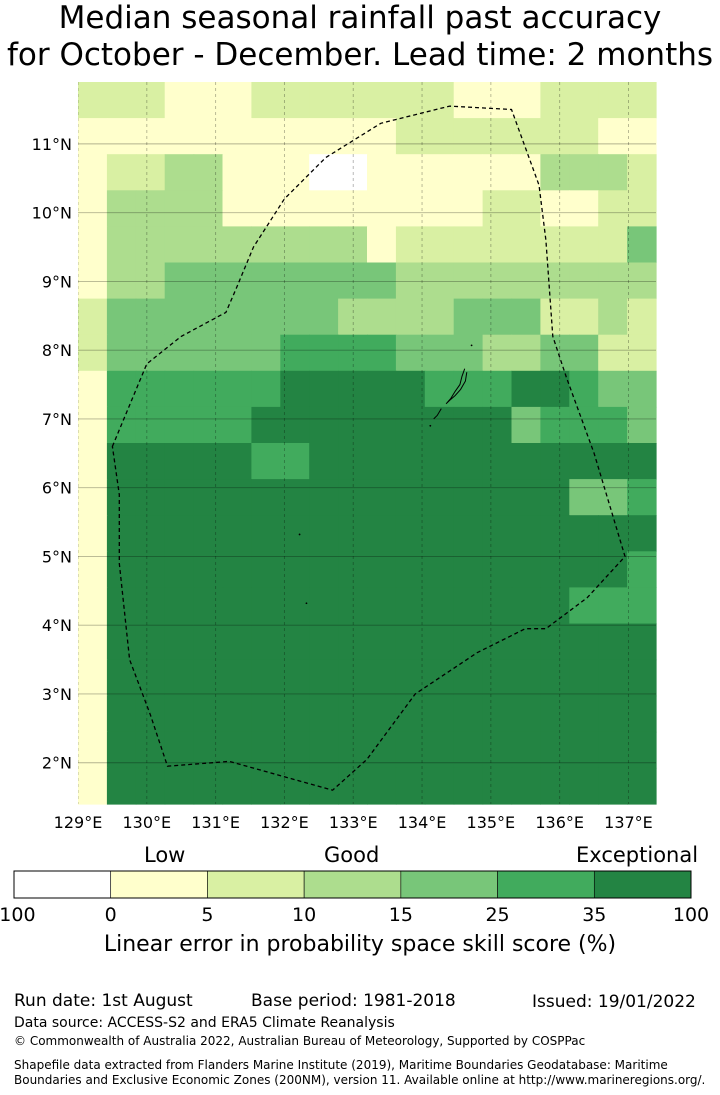 The width and height of the screenshot is (720, 1095). Describe the element at coordinates (360, 18) in the screenshot. I see `map-title-line-1: Median seasonal rainfall past accuracy` at that location.